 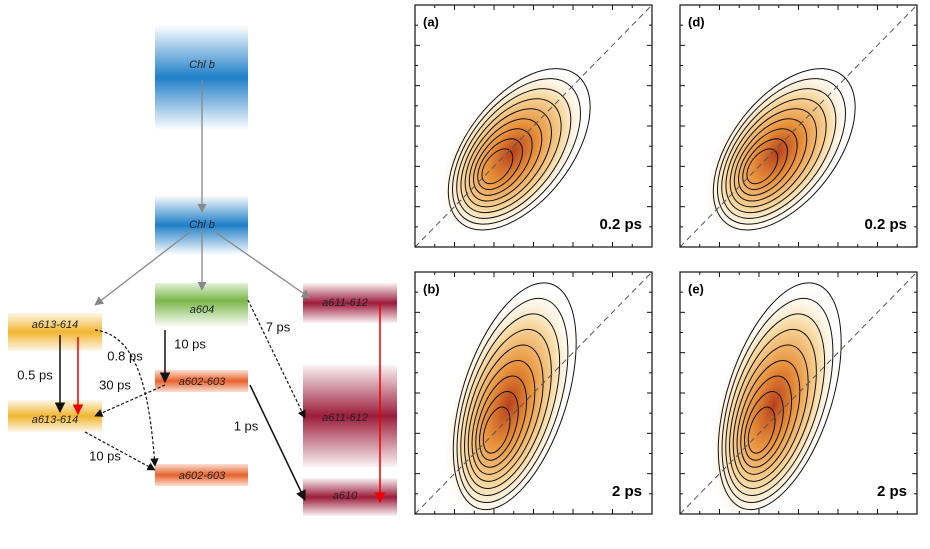 I want to click on transfer-time: 0.8 ps, so click(x=125, y=355).